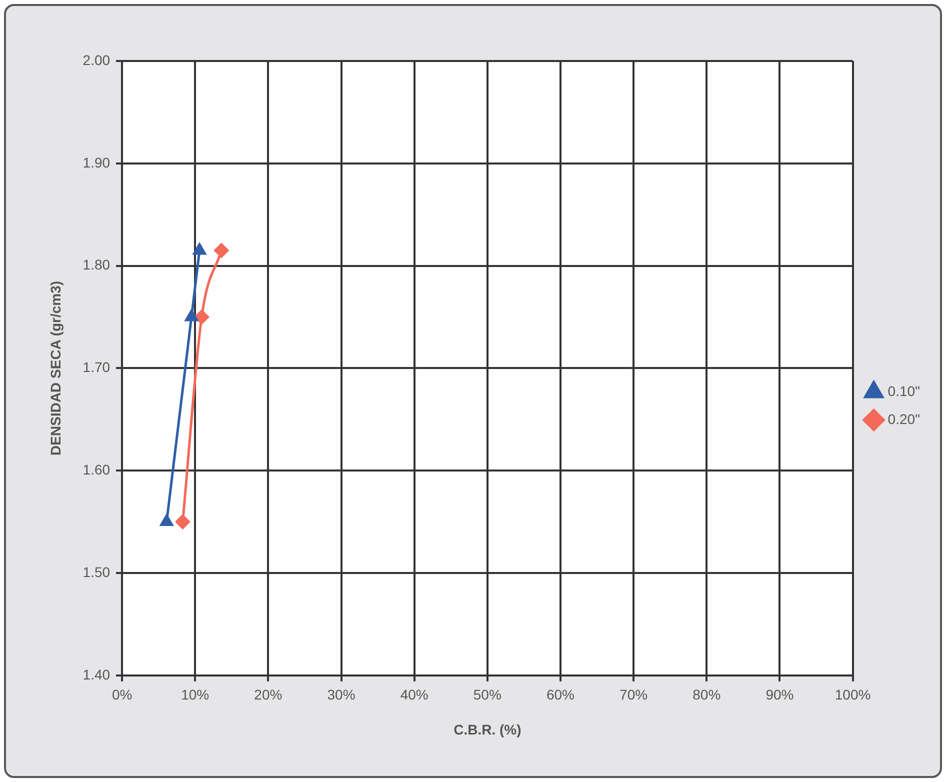  Describe the element at coordinates (195, 694) in the screenshot. I see `x-tick-label: 10%` at that location.